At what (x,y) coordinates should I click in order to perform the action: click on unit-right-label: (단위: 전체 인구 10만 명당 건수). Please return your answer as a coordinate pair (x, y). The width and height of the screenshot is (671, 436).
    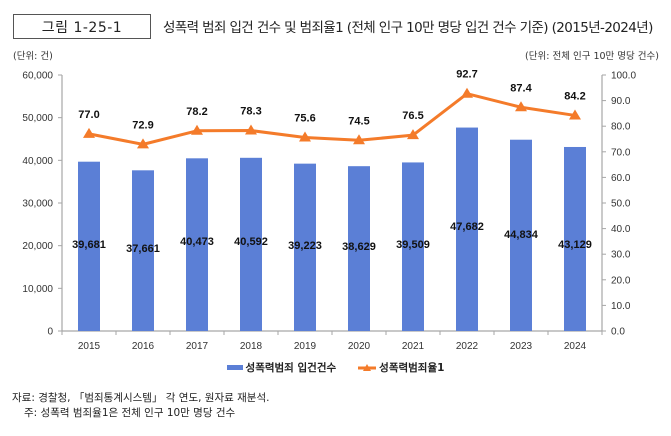
    Looking at the image, I should click on (592, 56).